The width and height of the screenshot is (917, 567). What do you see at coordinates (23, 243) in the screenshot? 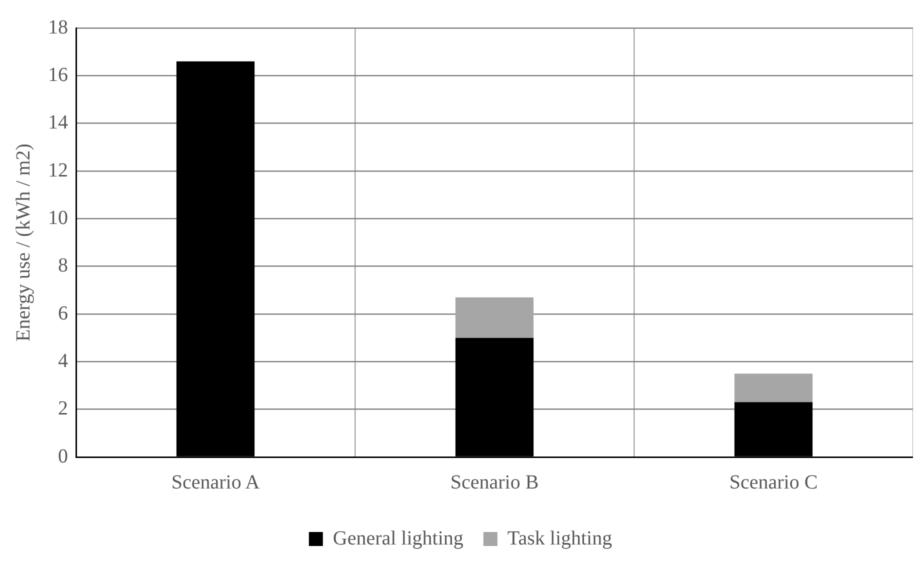
I see `y-axis-title: Energy use / (kWh / m2)` at bounding box center [23, 243].